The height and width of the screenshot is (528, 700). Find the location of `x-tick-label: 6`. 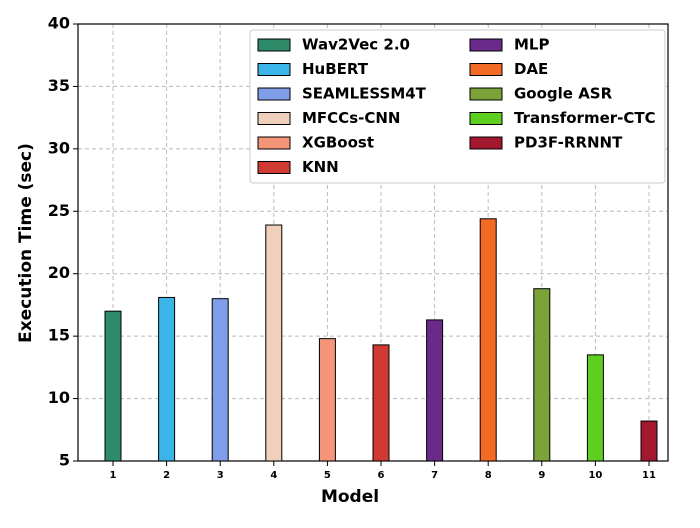

x-tick-label: 6 is located at coordinates (381, 475).